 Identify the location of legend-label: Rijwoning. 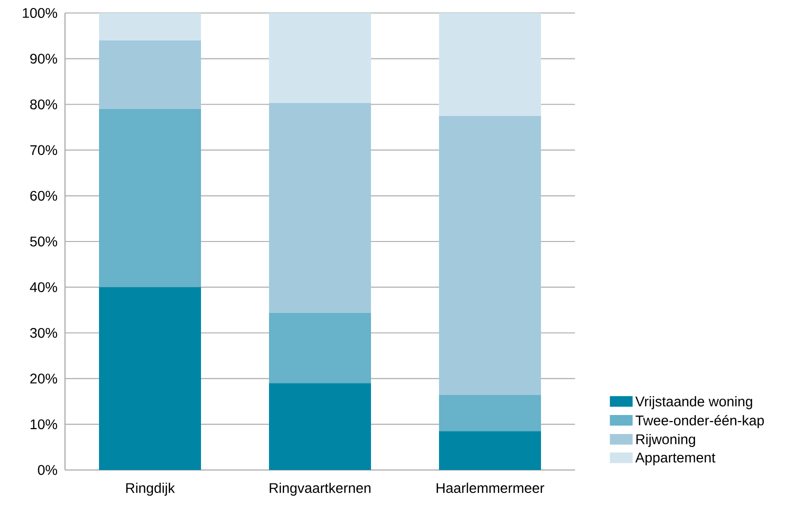
(666, 440).